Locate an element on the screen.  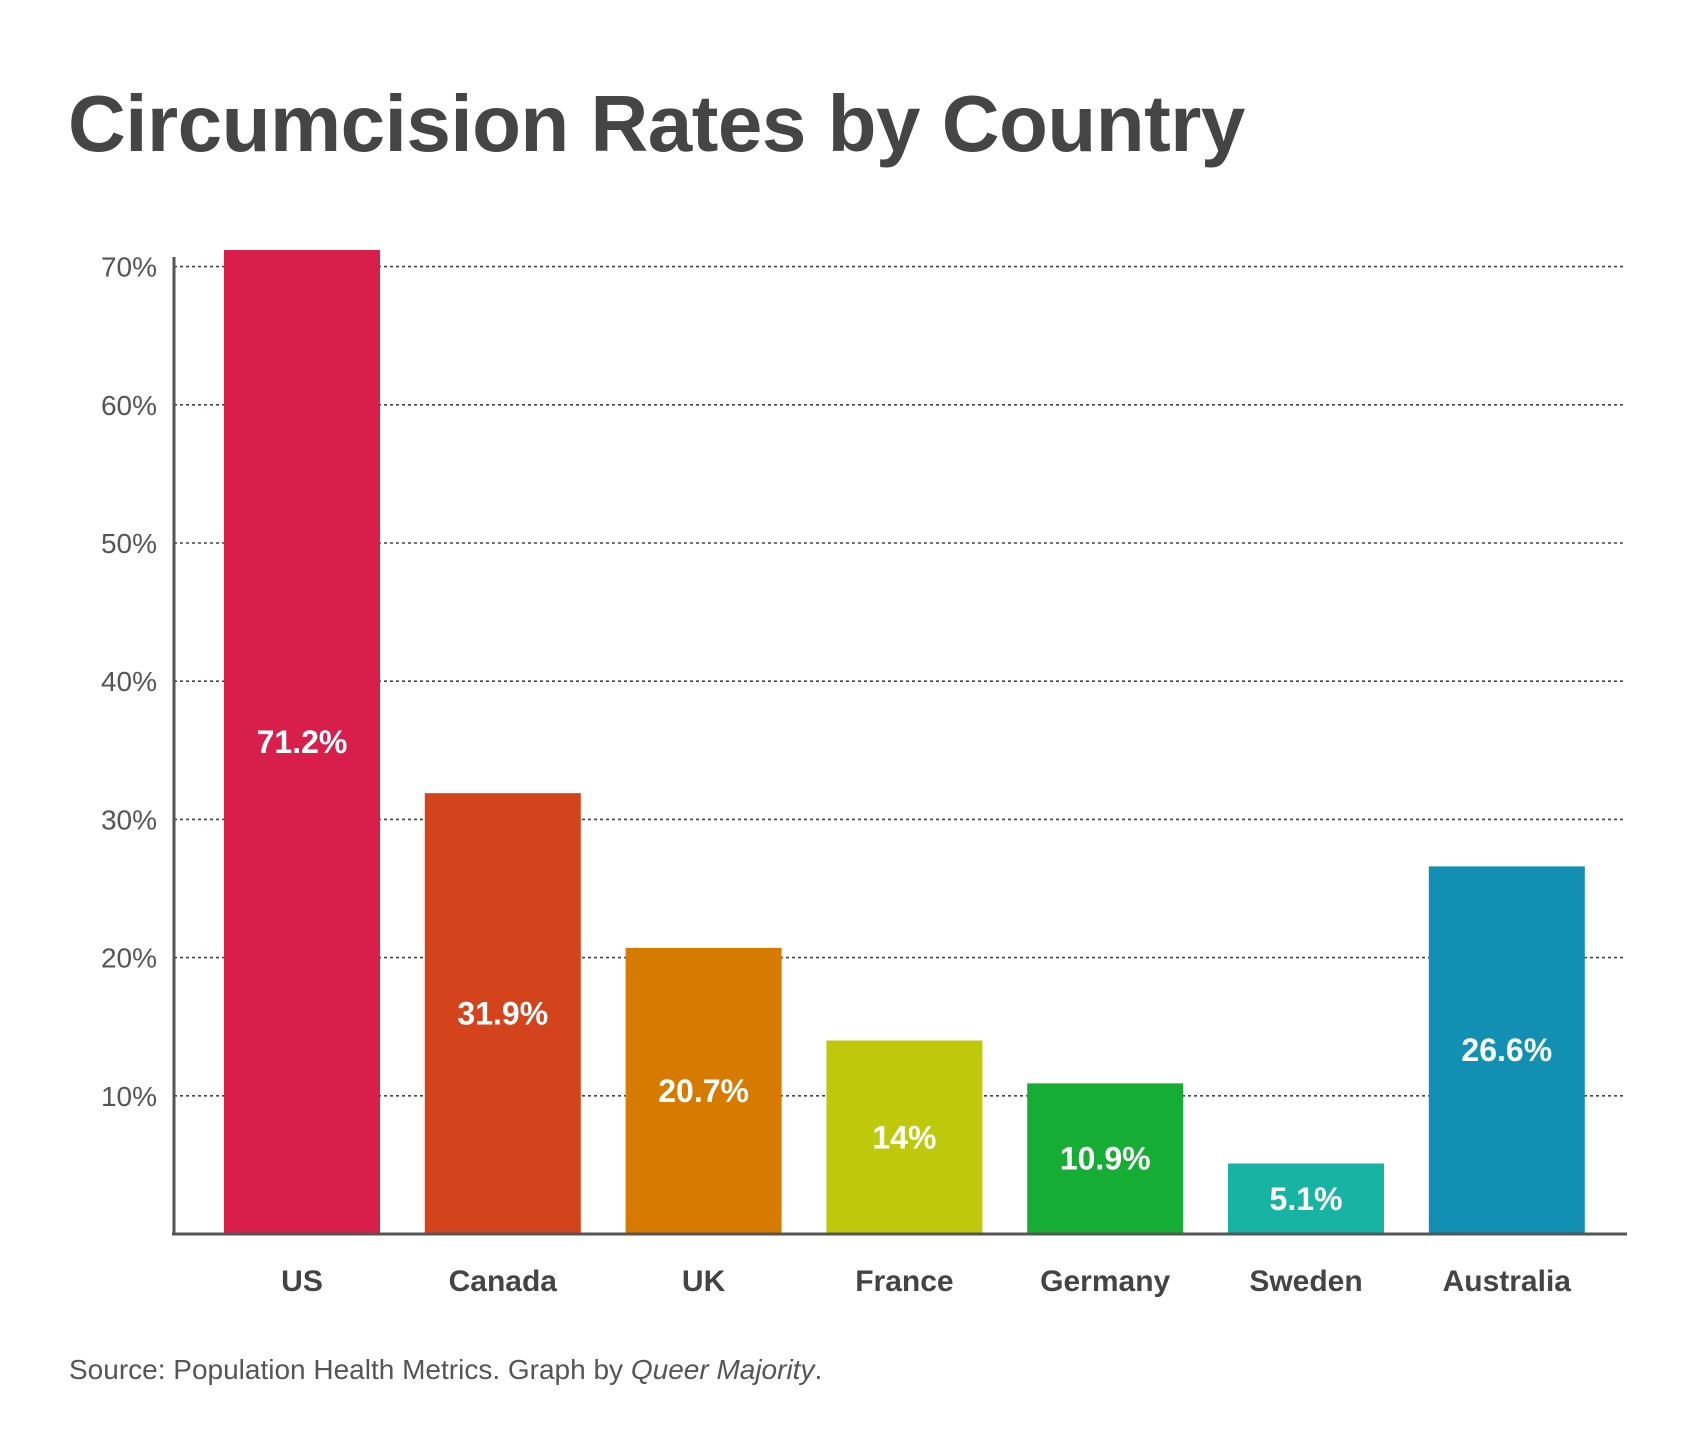
x-tick-label: Canada is located at coordinates (503, 1281).